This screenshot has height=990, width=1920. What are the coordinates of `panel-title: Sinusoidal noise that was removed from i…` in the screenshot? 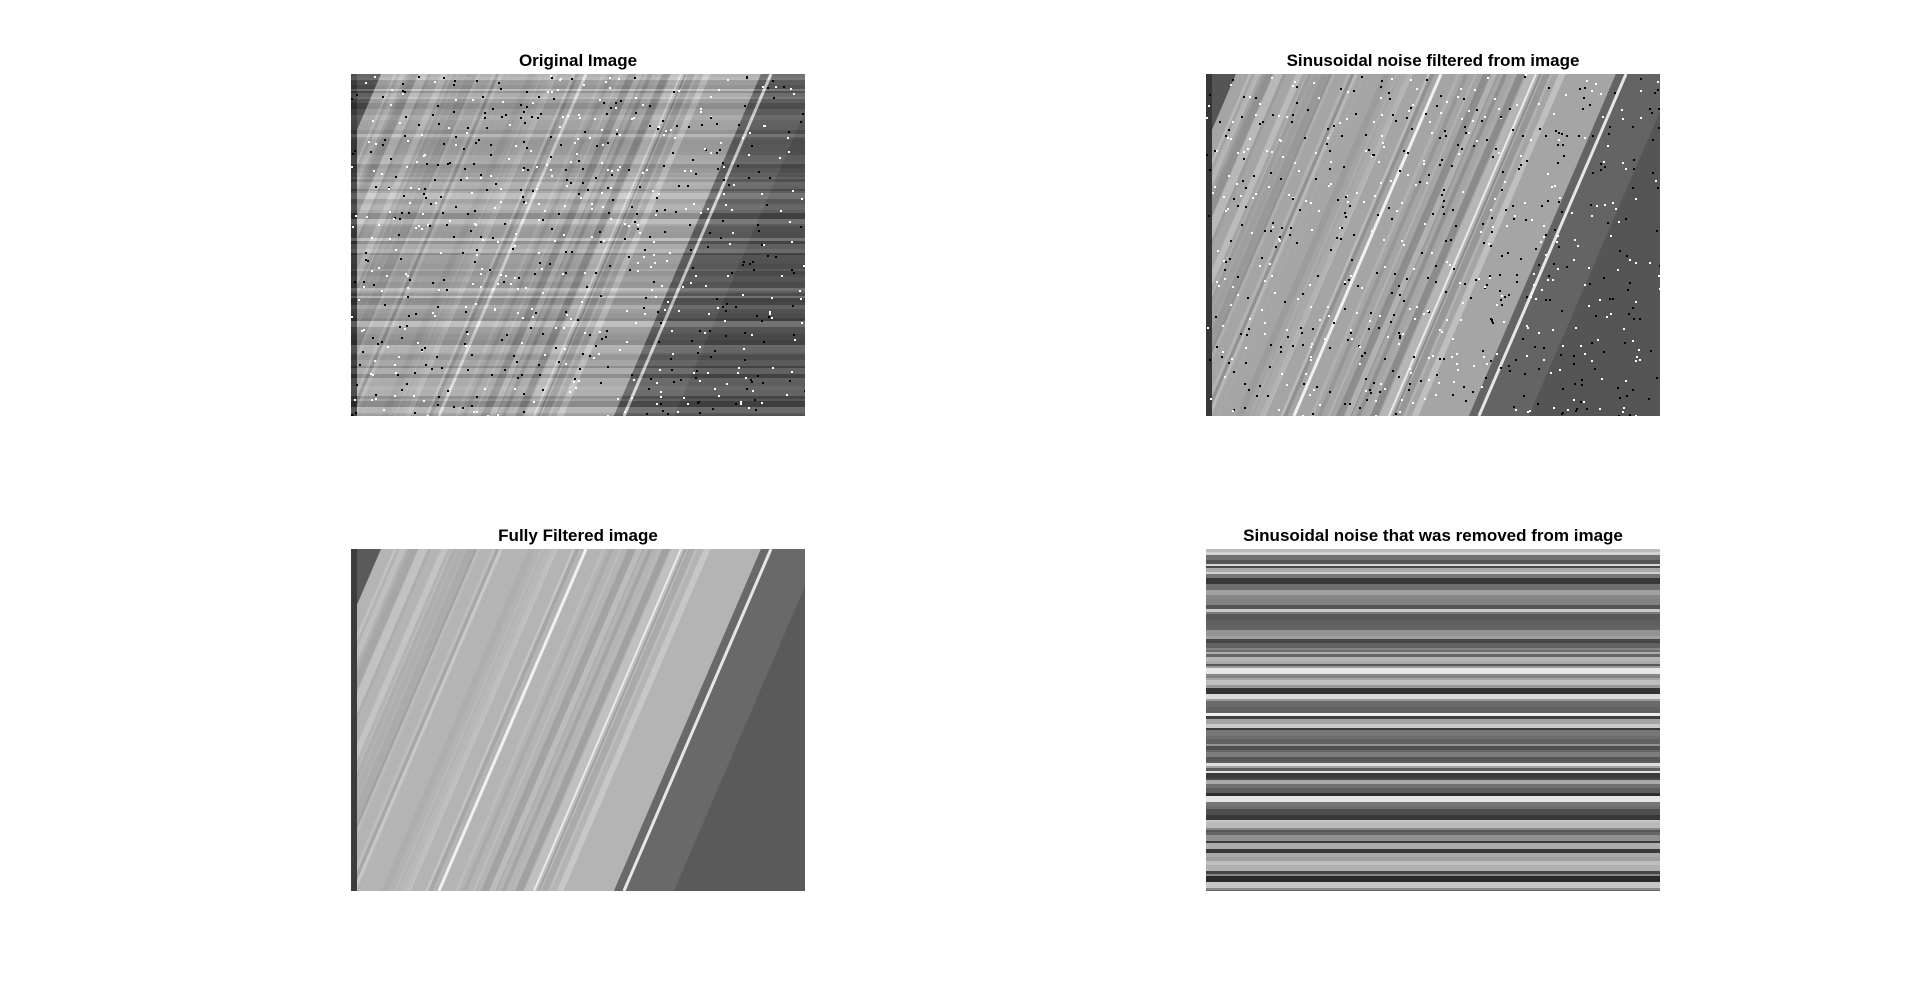 It's located at (1433, 535).